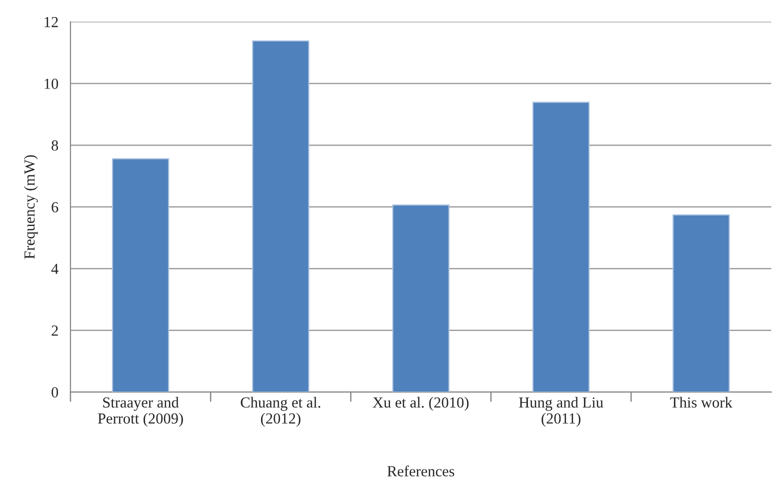 This screenshot has height=484, width=783. I want to click on x-tick-label: Straayer and Perrott (2009), so click(140, 411).